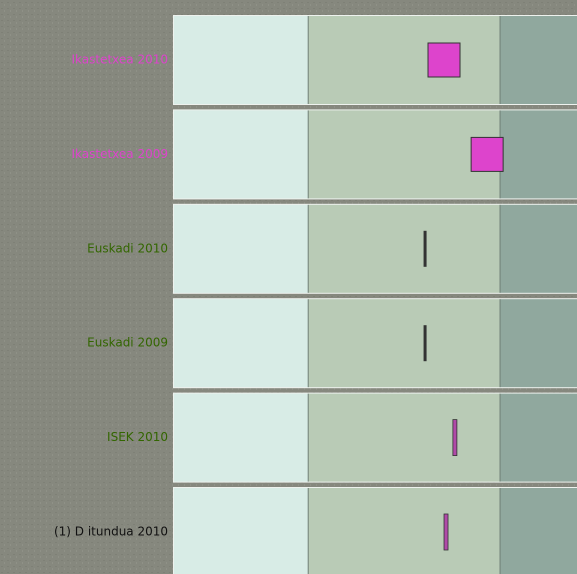 The height and width of the screenshot is (574, 577). I want to click on row-label: Ikastetxea 2009, so click(120, 154).